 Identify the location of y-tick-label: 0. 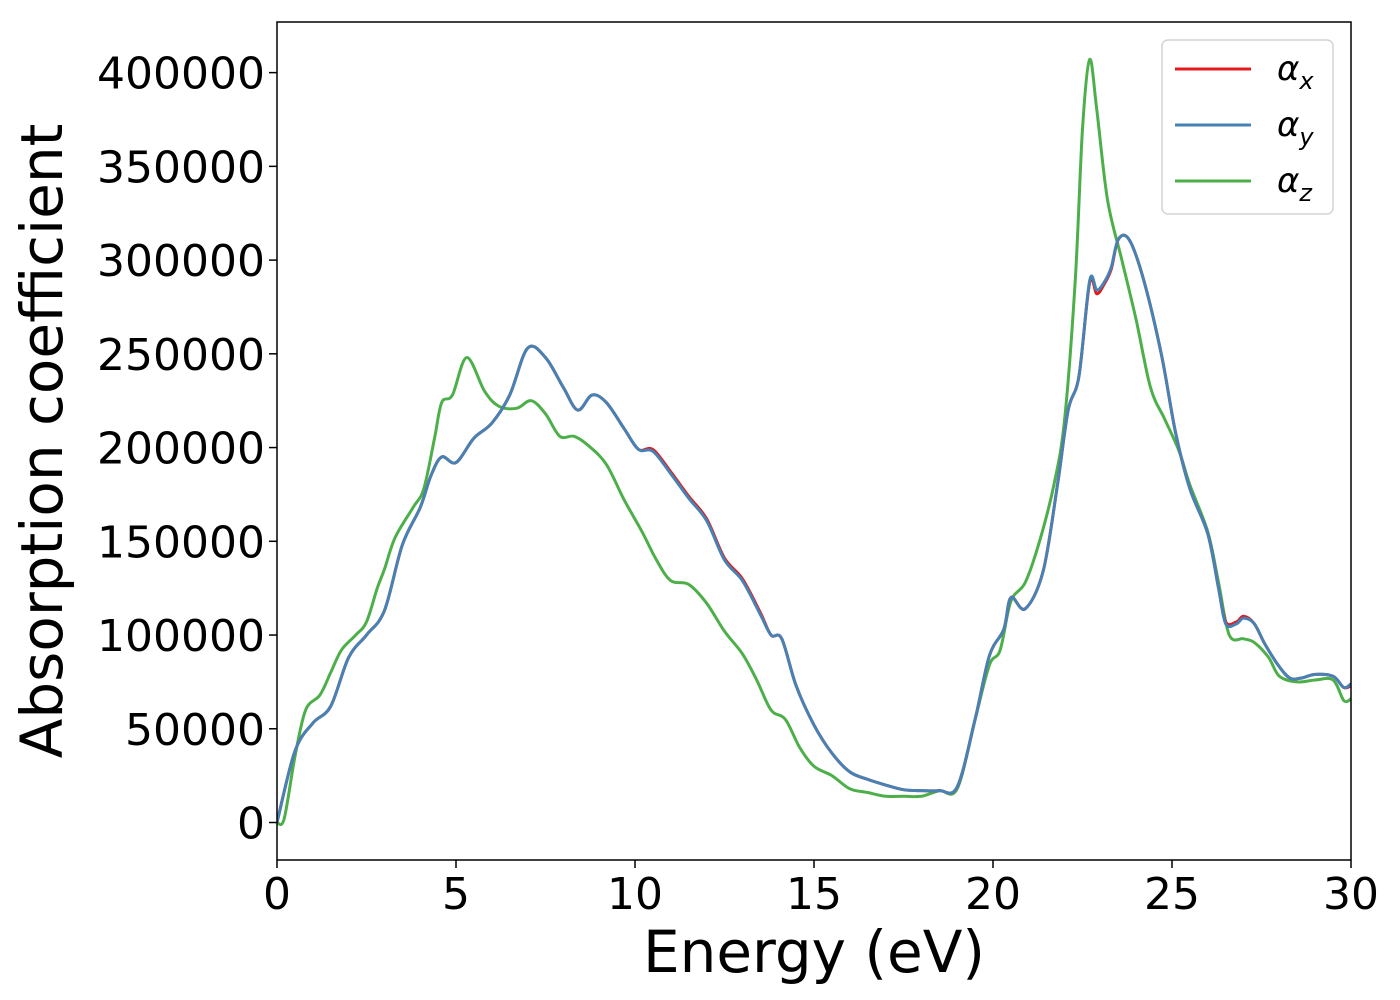
(251, 824).